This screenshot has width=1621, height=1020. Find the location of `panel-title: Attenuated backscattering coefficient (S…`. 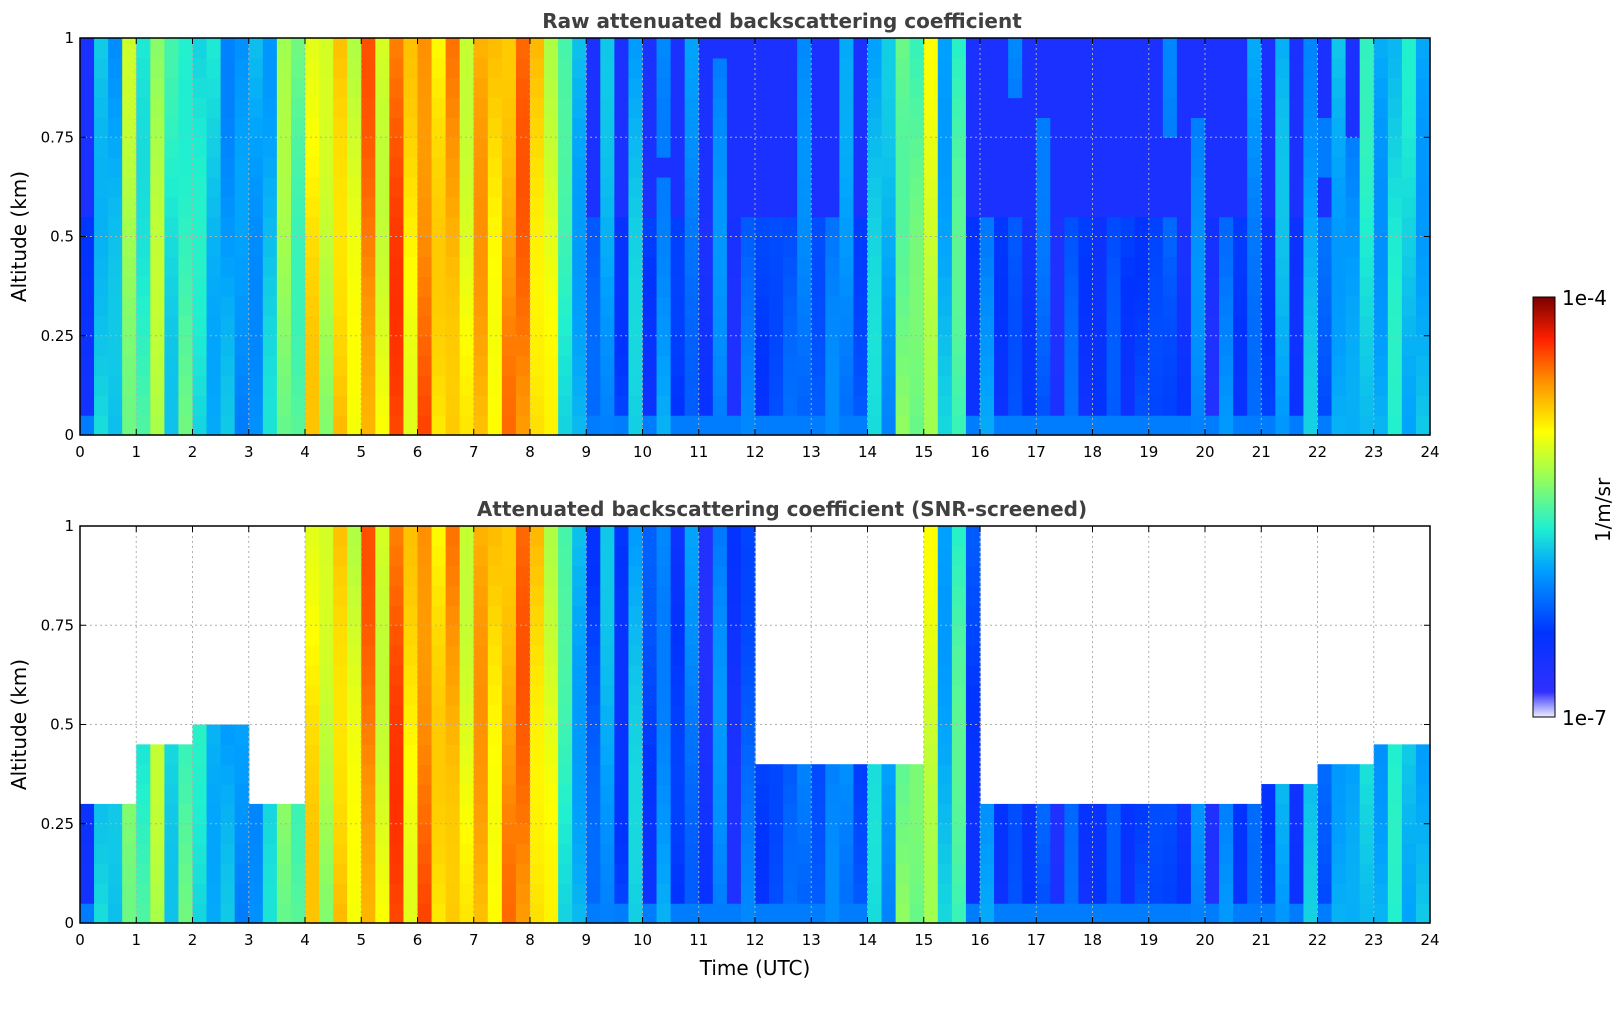

panel-title: Attenuated backscattering coefficient (S… is located at coordinates (782, 509).